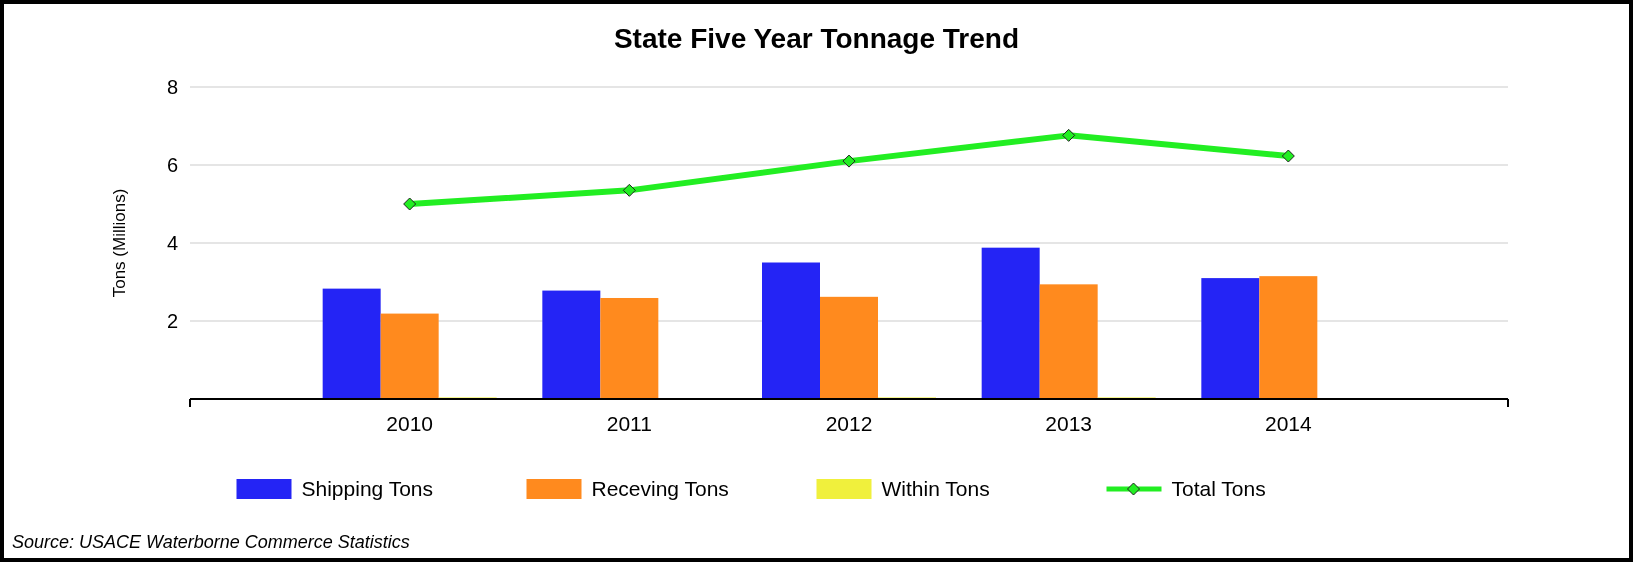  Describe the element at coordinates (1288, 423) in the screenshot. I see `x-tick-label: 2014` at that location.